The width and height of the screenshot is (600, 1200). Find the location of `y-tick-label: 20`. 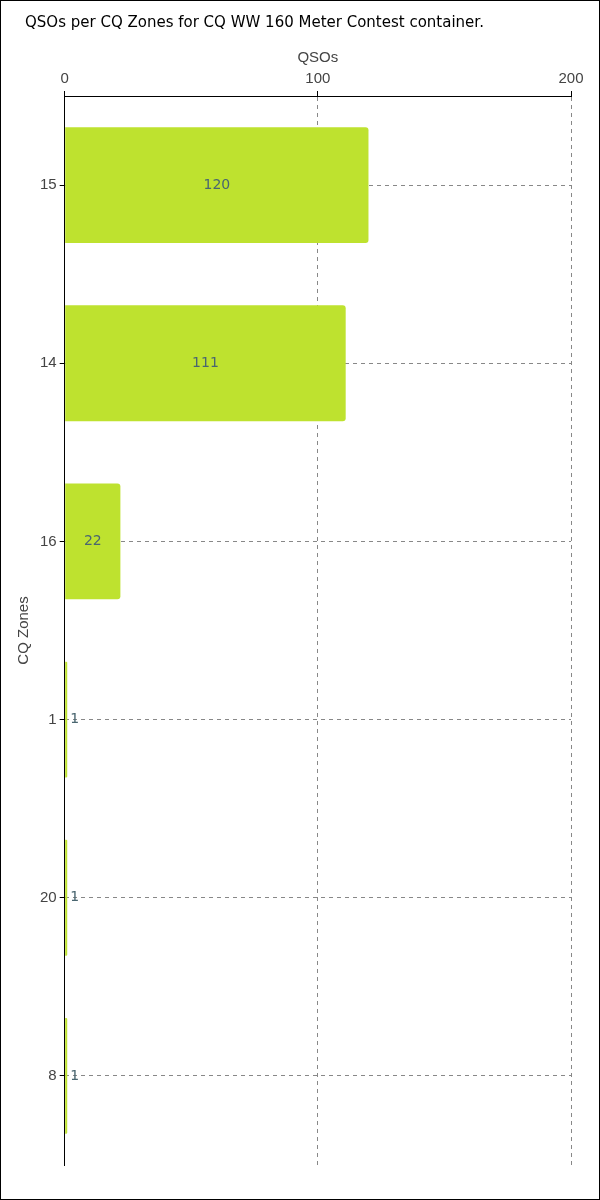

y-tick-label: 20 is located at coordinates (48, 896).